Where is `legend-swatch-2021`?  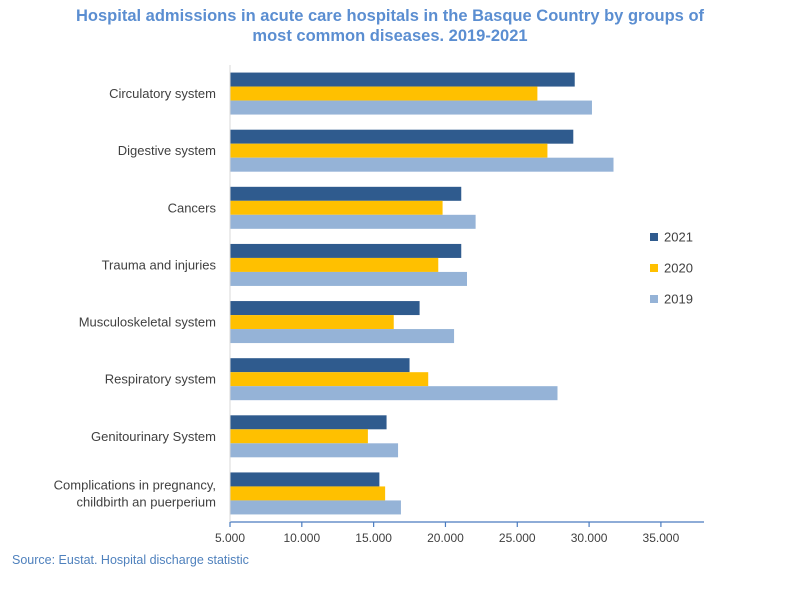
legend-swatch-2021 is located at coordinates (654, 237).